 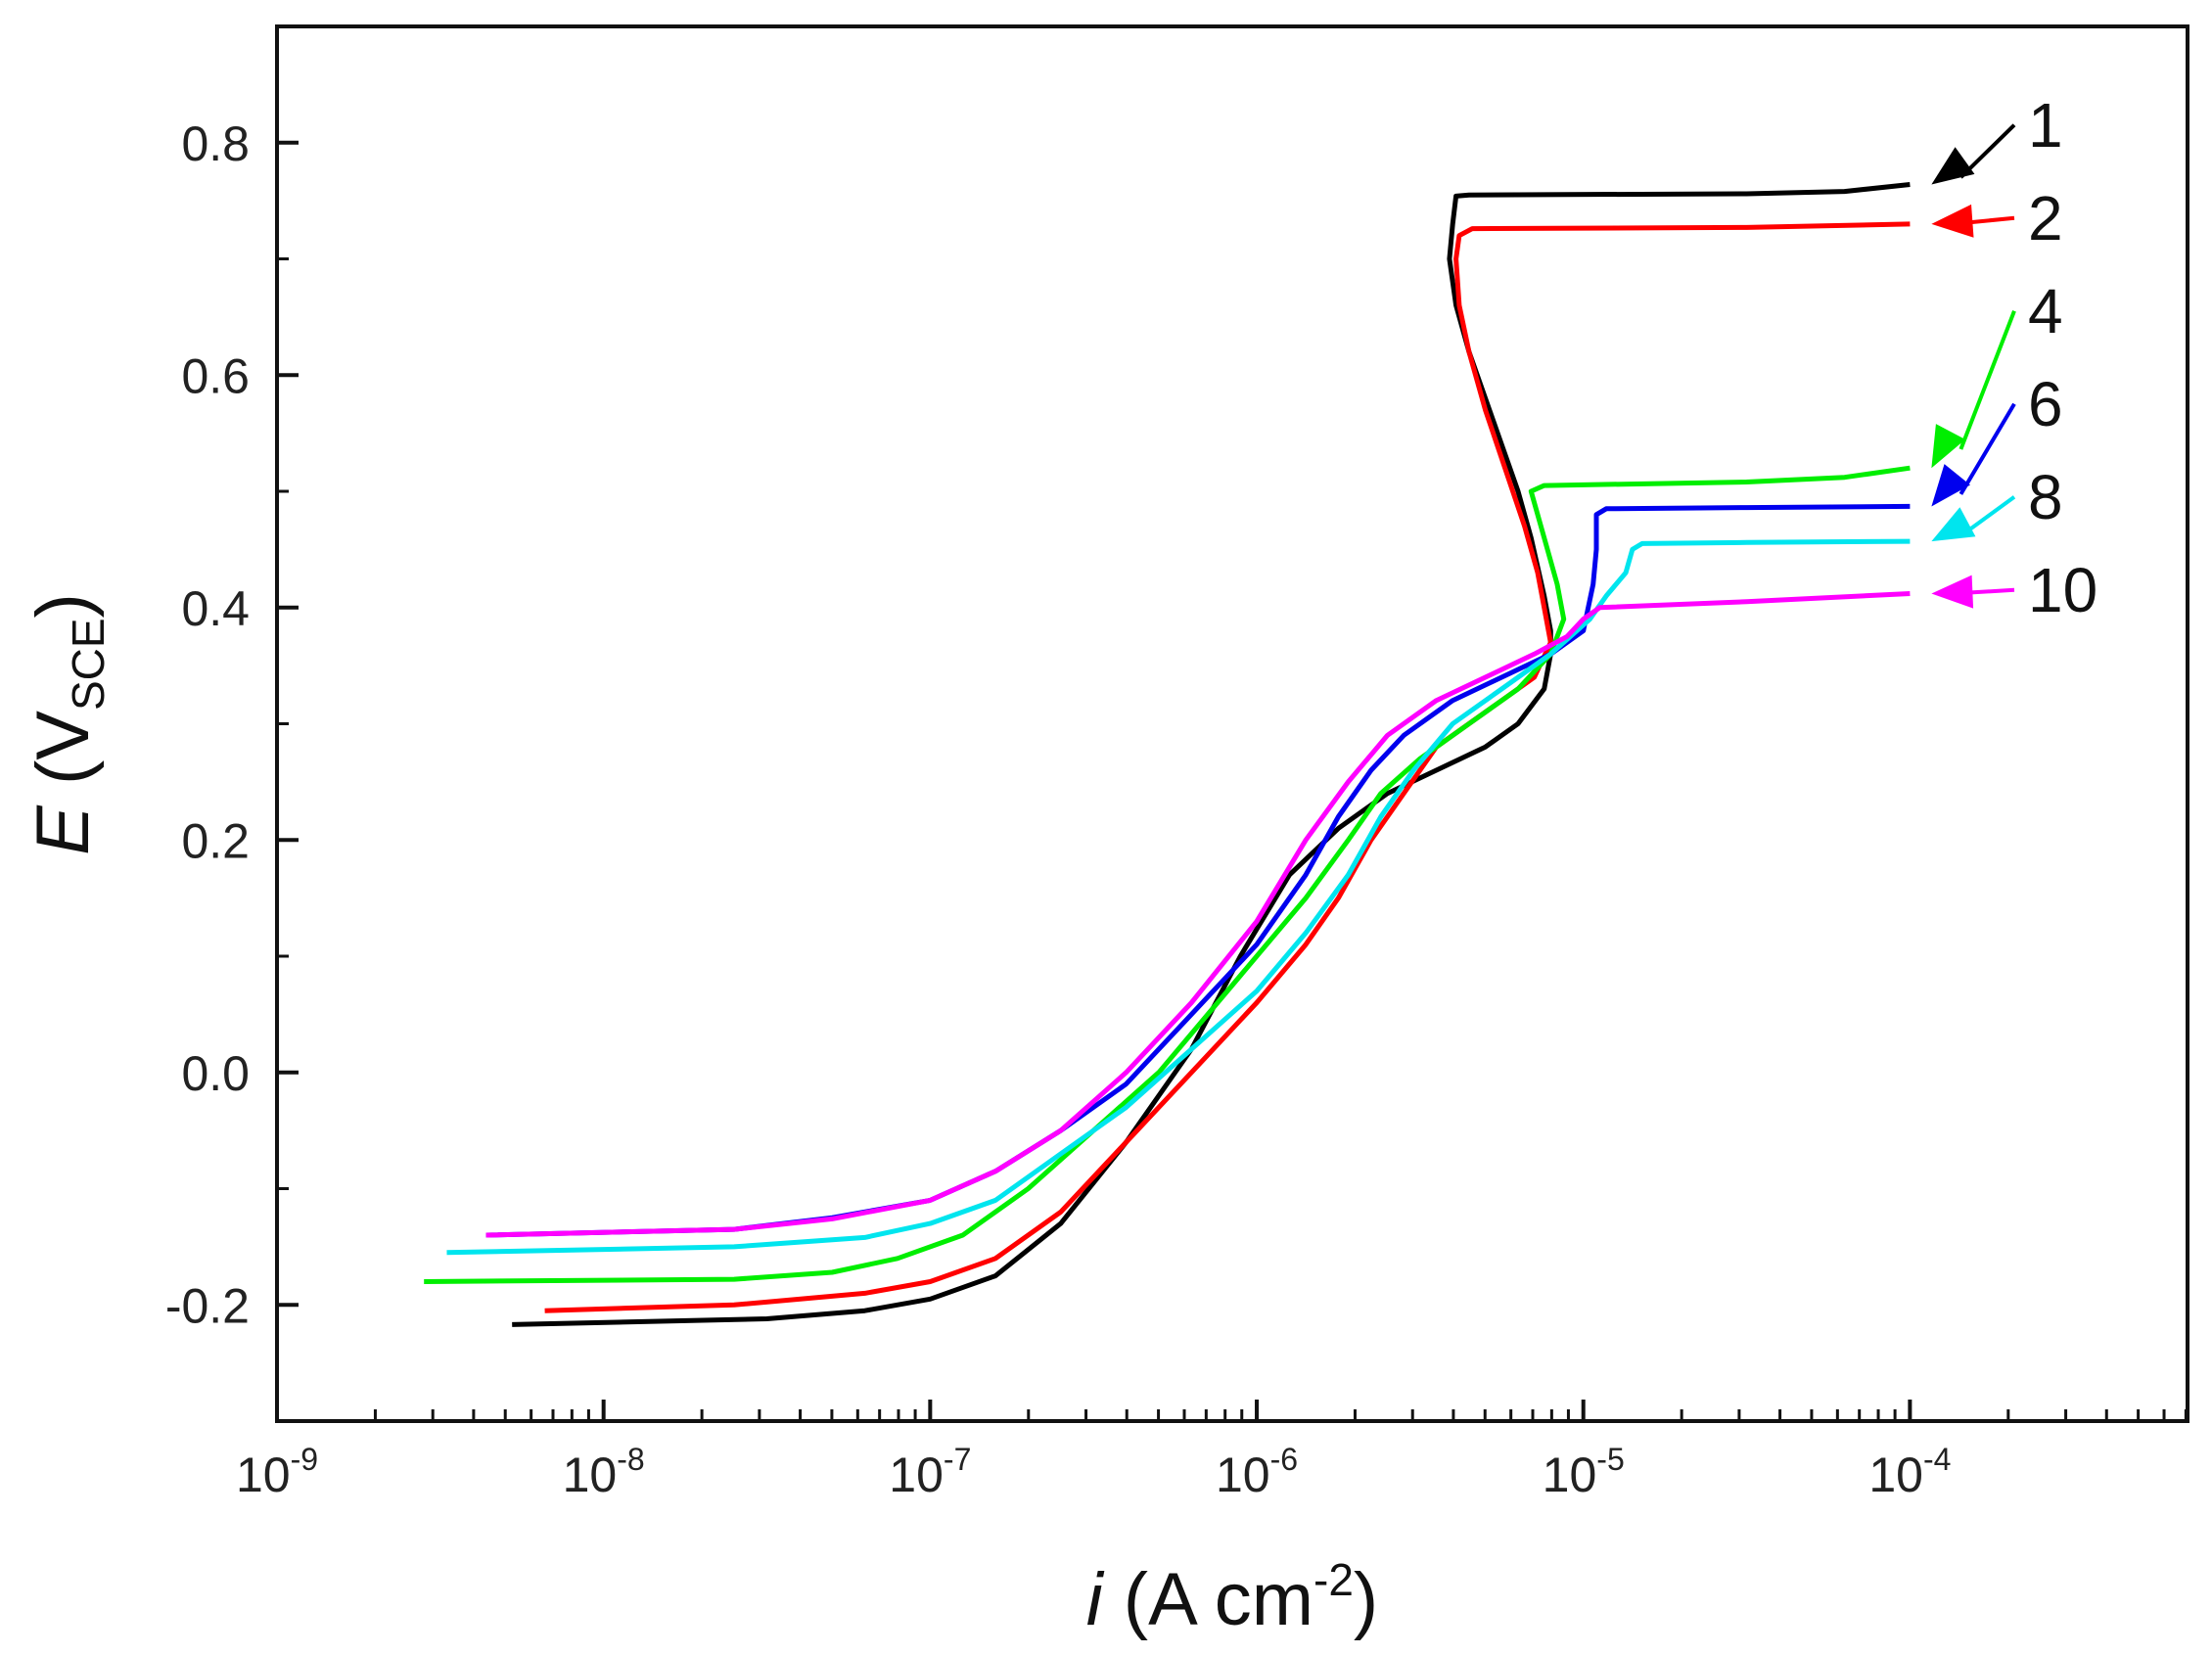 What do you see at coordinates (2045, 218) in the screenshot?
I see `curve-label-2: 2` at bounding box center [2045, 218].